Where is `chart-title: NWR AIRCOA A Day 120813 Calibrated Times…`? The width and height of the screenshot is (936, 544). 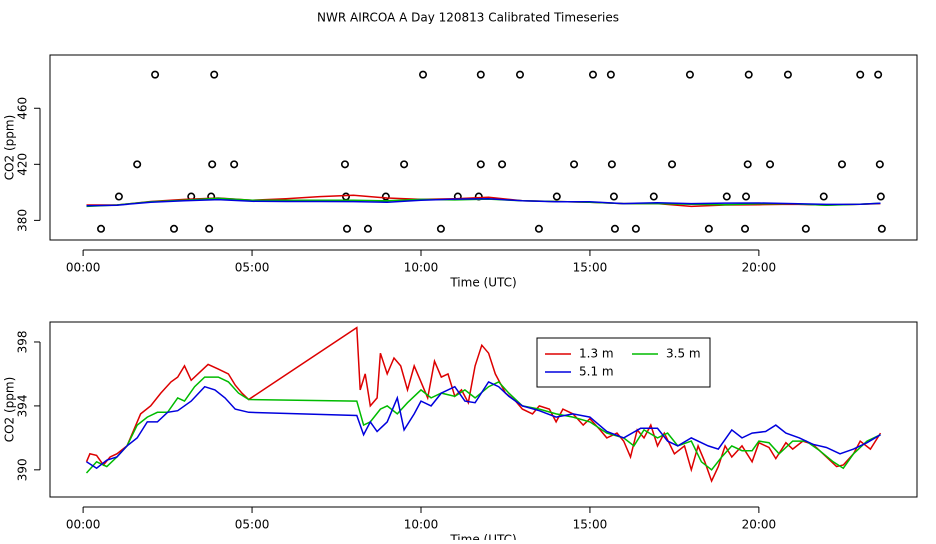 chart-title: NWR AIRCOA A Day 120813 Calibrated Times… is located at coordinates (468, 18).